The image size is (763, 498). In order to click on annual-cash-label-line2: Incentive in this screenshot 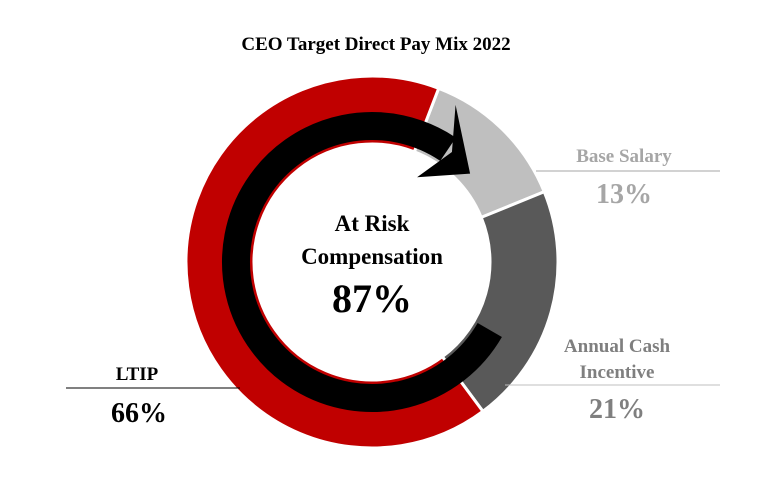, I will do `click(617, 372)`.